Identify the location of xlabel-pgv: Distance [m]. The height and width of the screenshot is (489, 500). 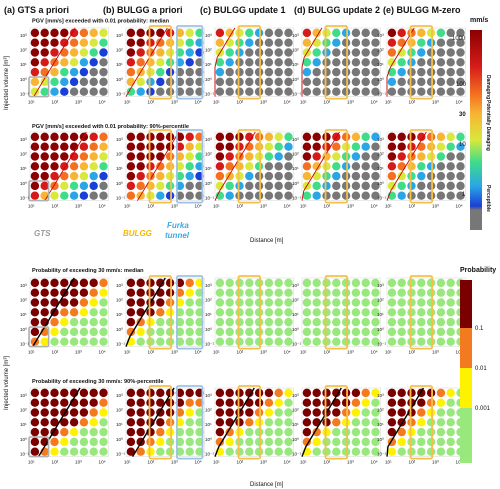
(267, 241).